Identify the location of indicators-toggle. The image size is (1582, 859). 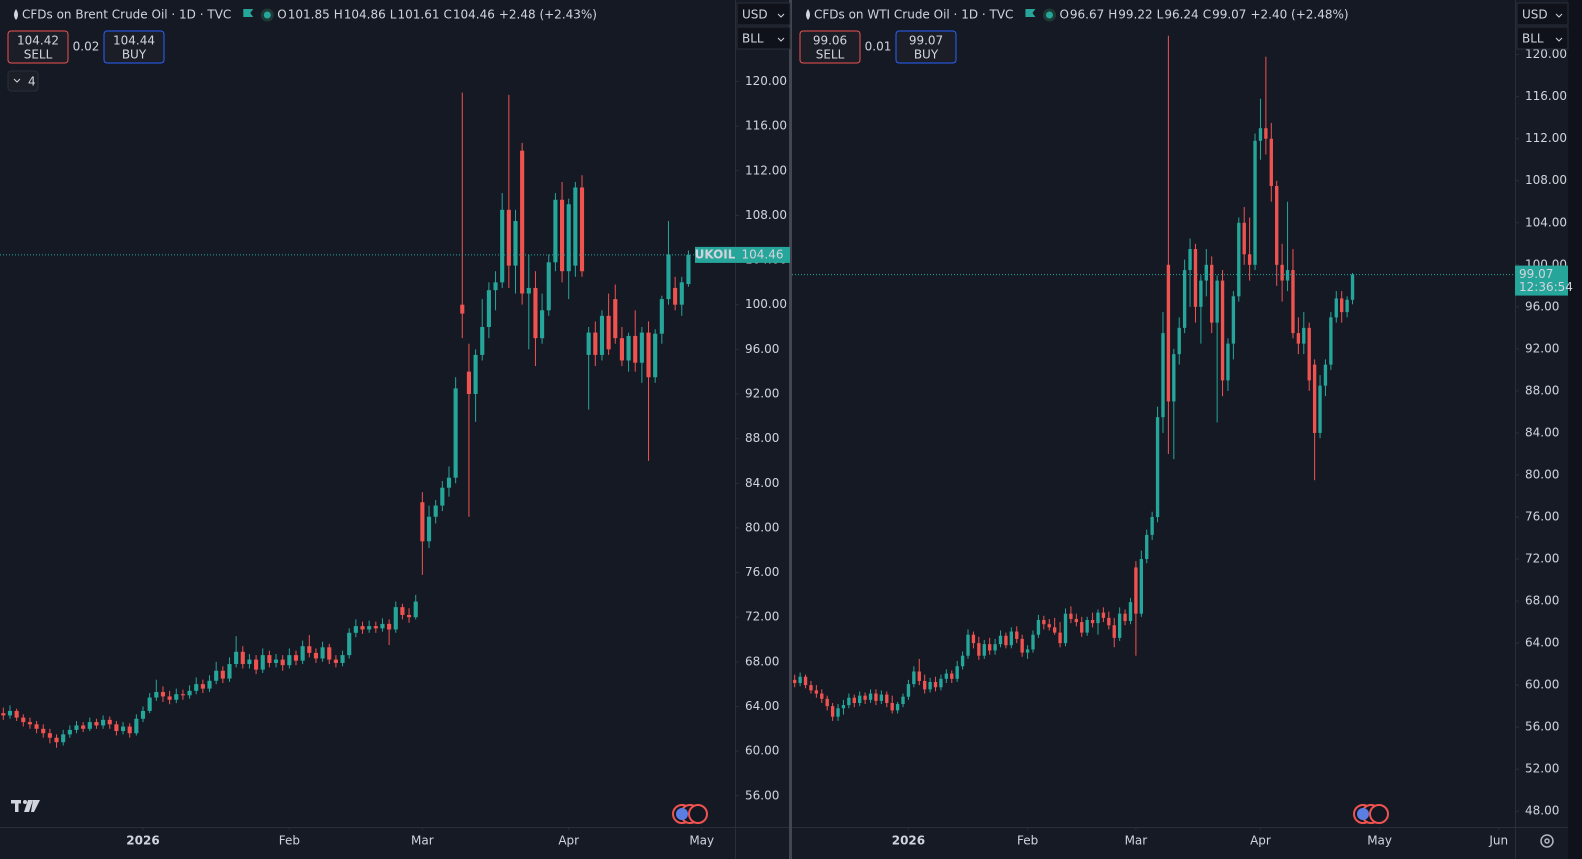
(23, 81).